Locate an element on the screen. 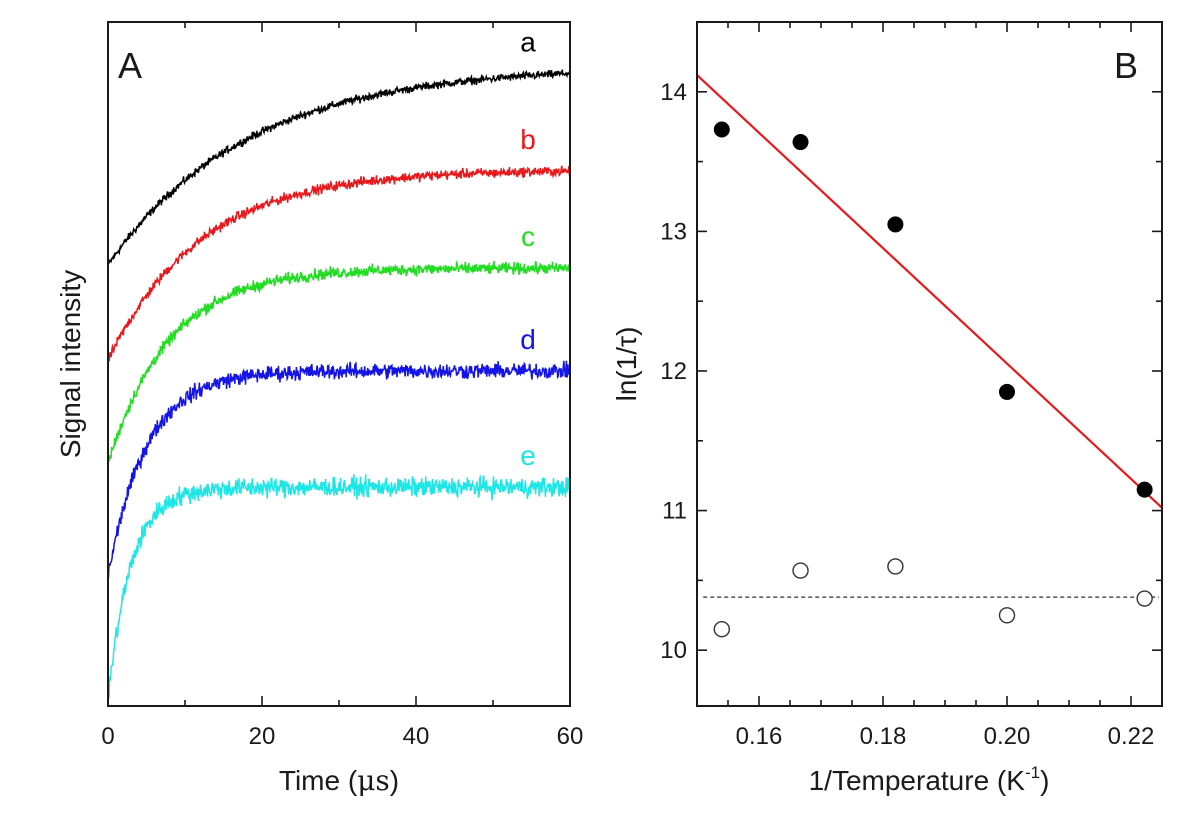 Image resolution: width=1200 pixels, height=826 pixels. panel-b-letter: B is located at coordinates (1126, 65).